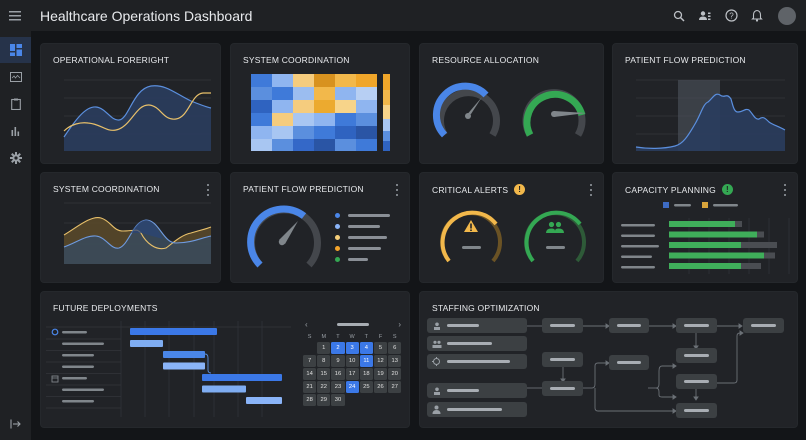 The height and width of the screenshot is (440, 806). What do you see at coordinates (366, 360) in the screenshot?
I see `calendar-day: 11` at bounding box center [366, 360].